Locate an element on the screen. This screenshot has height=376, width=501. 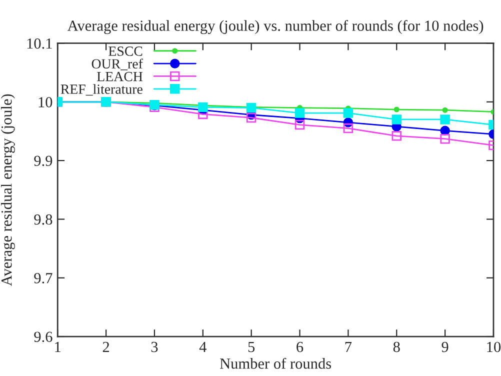
x-tick-label: 1 is located at coordinates (58, 347).